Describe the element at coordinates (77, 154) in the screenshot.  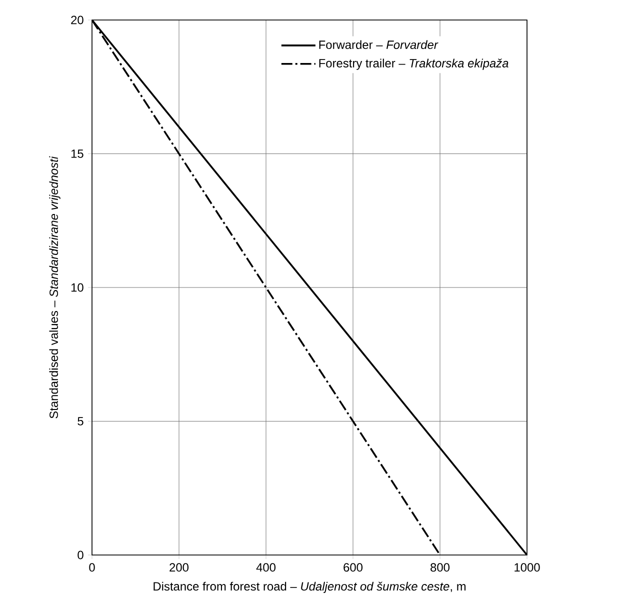
I see `y-tick-label: 15` at that location.